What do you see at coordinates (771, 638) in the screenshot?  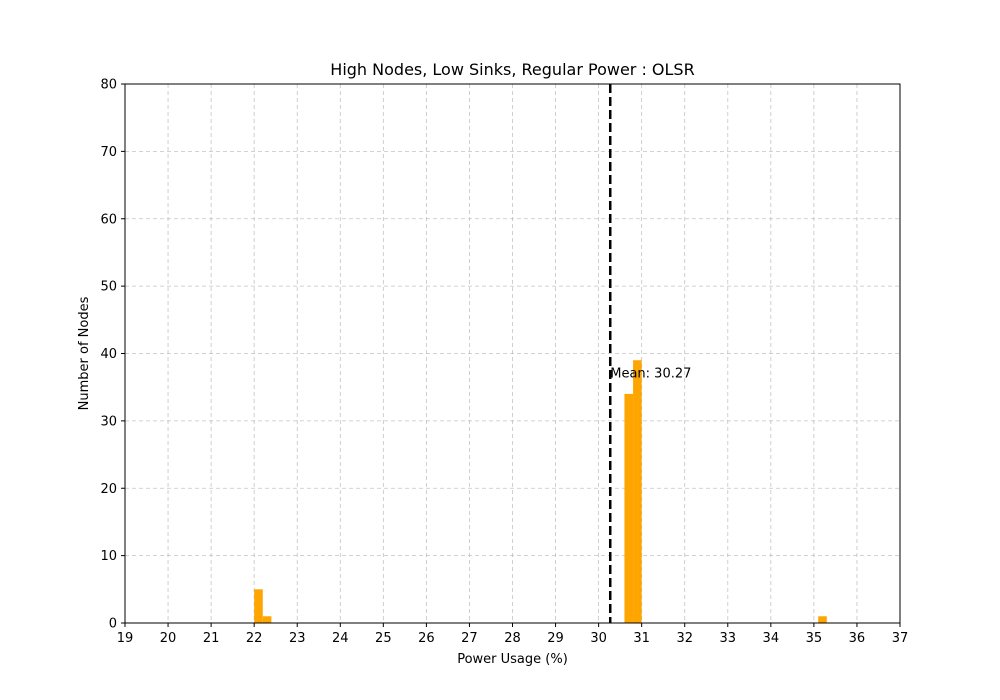 I see `x-tick-label: 34` at bounding box center [771, 638].